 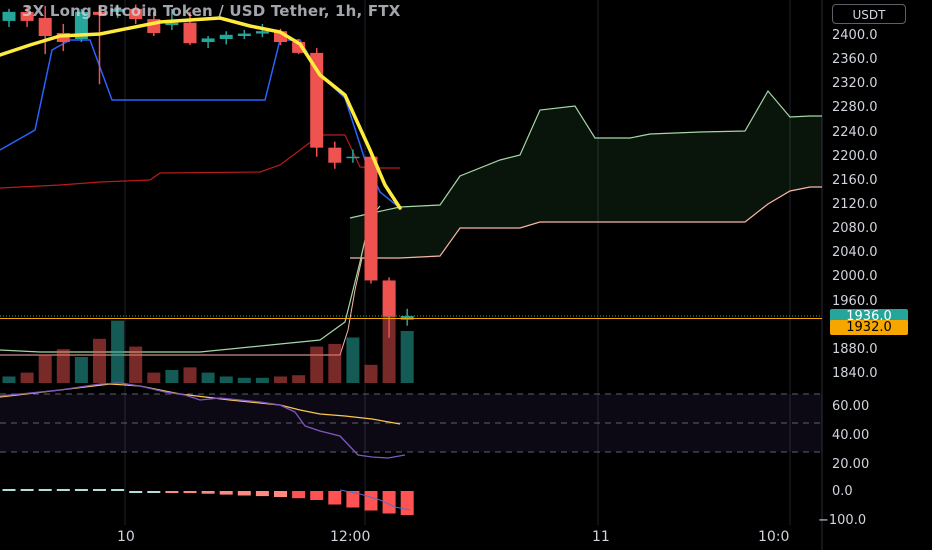 What do you see at coordinates (842, 491) in the screenshot?
I see `macd-axis-label: 0.0` at bounding box center [842, 491].